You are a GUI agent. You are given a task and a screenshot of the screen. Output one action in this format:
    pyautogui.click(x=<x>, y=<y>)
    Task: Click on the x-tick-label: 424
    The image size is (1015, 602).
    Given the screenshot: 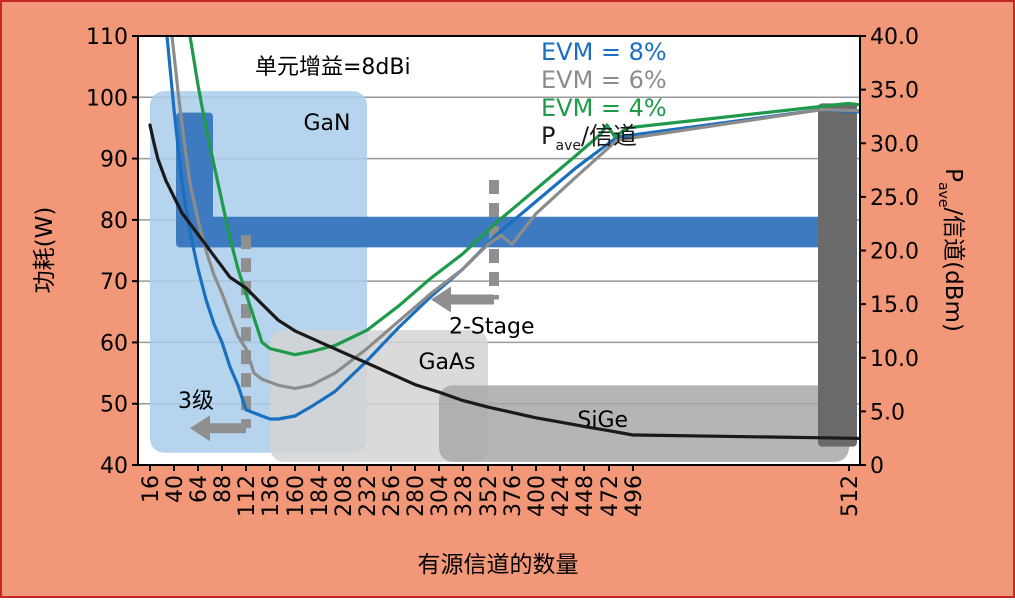 What is the action you would take?
    pyautogui.click(x=561, y=496)
    